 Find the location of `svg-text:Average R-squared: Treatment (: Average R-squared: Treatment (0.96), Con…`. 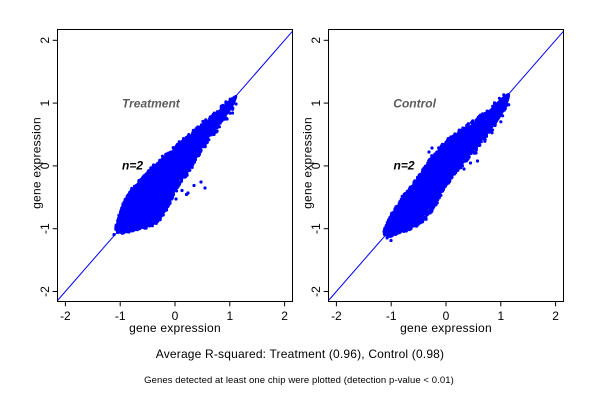

svg-text:Average R-squared: Treatment (: Average R-squared: Treatment (0.96), Con… is located at coordinates (300, 354).